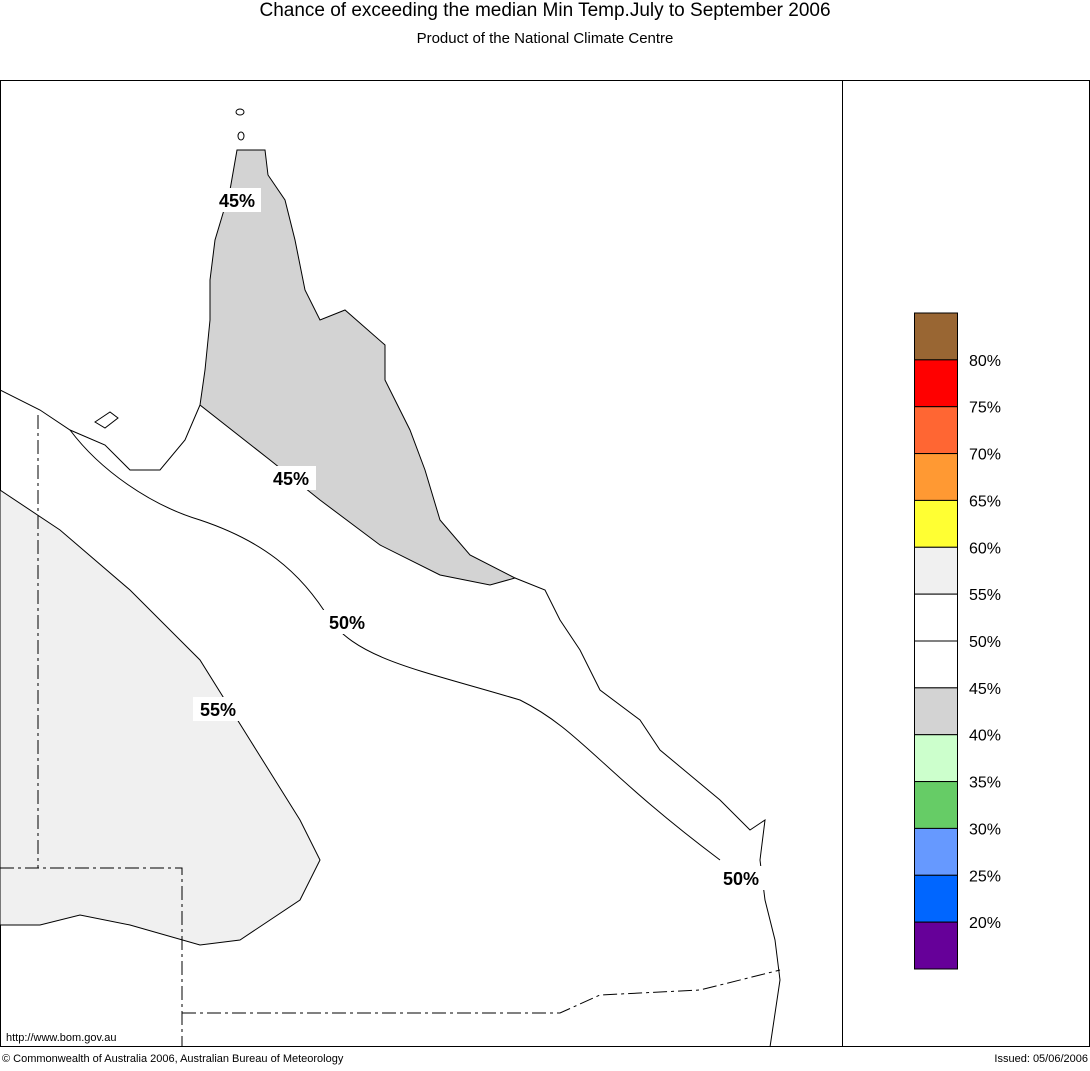 This screenshot has width=1090, height=1071. Describe the element at coordinates (985, 408) in the screenshot. I see `legend-label: 75%` at that location.